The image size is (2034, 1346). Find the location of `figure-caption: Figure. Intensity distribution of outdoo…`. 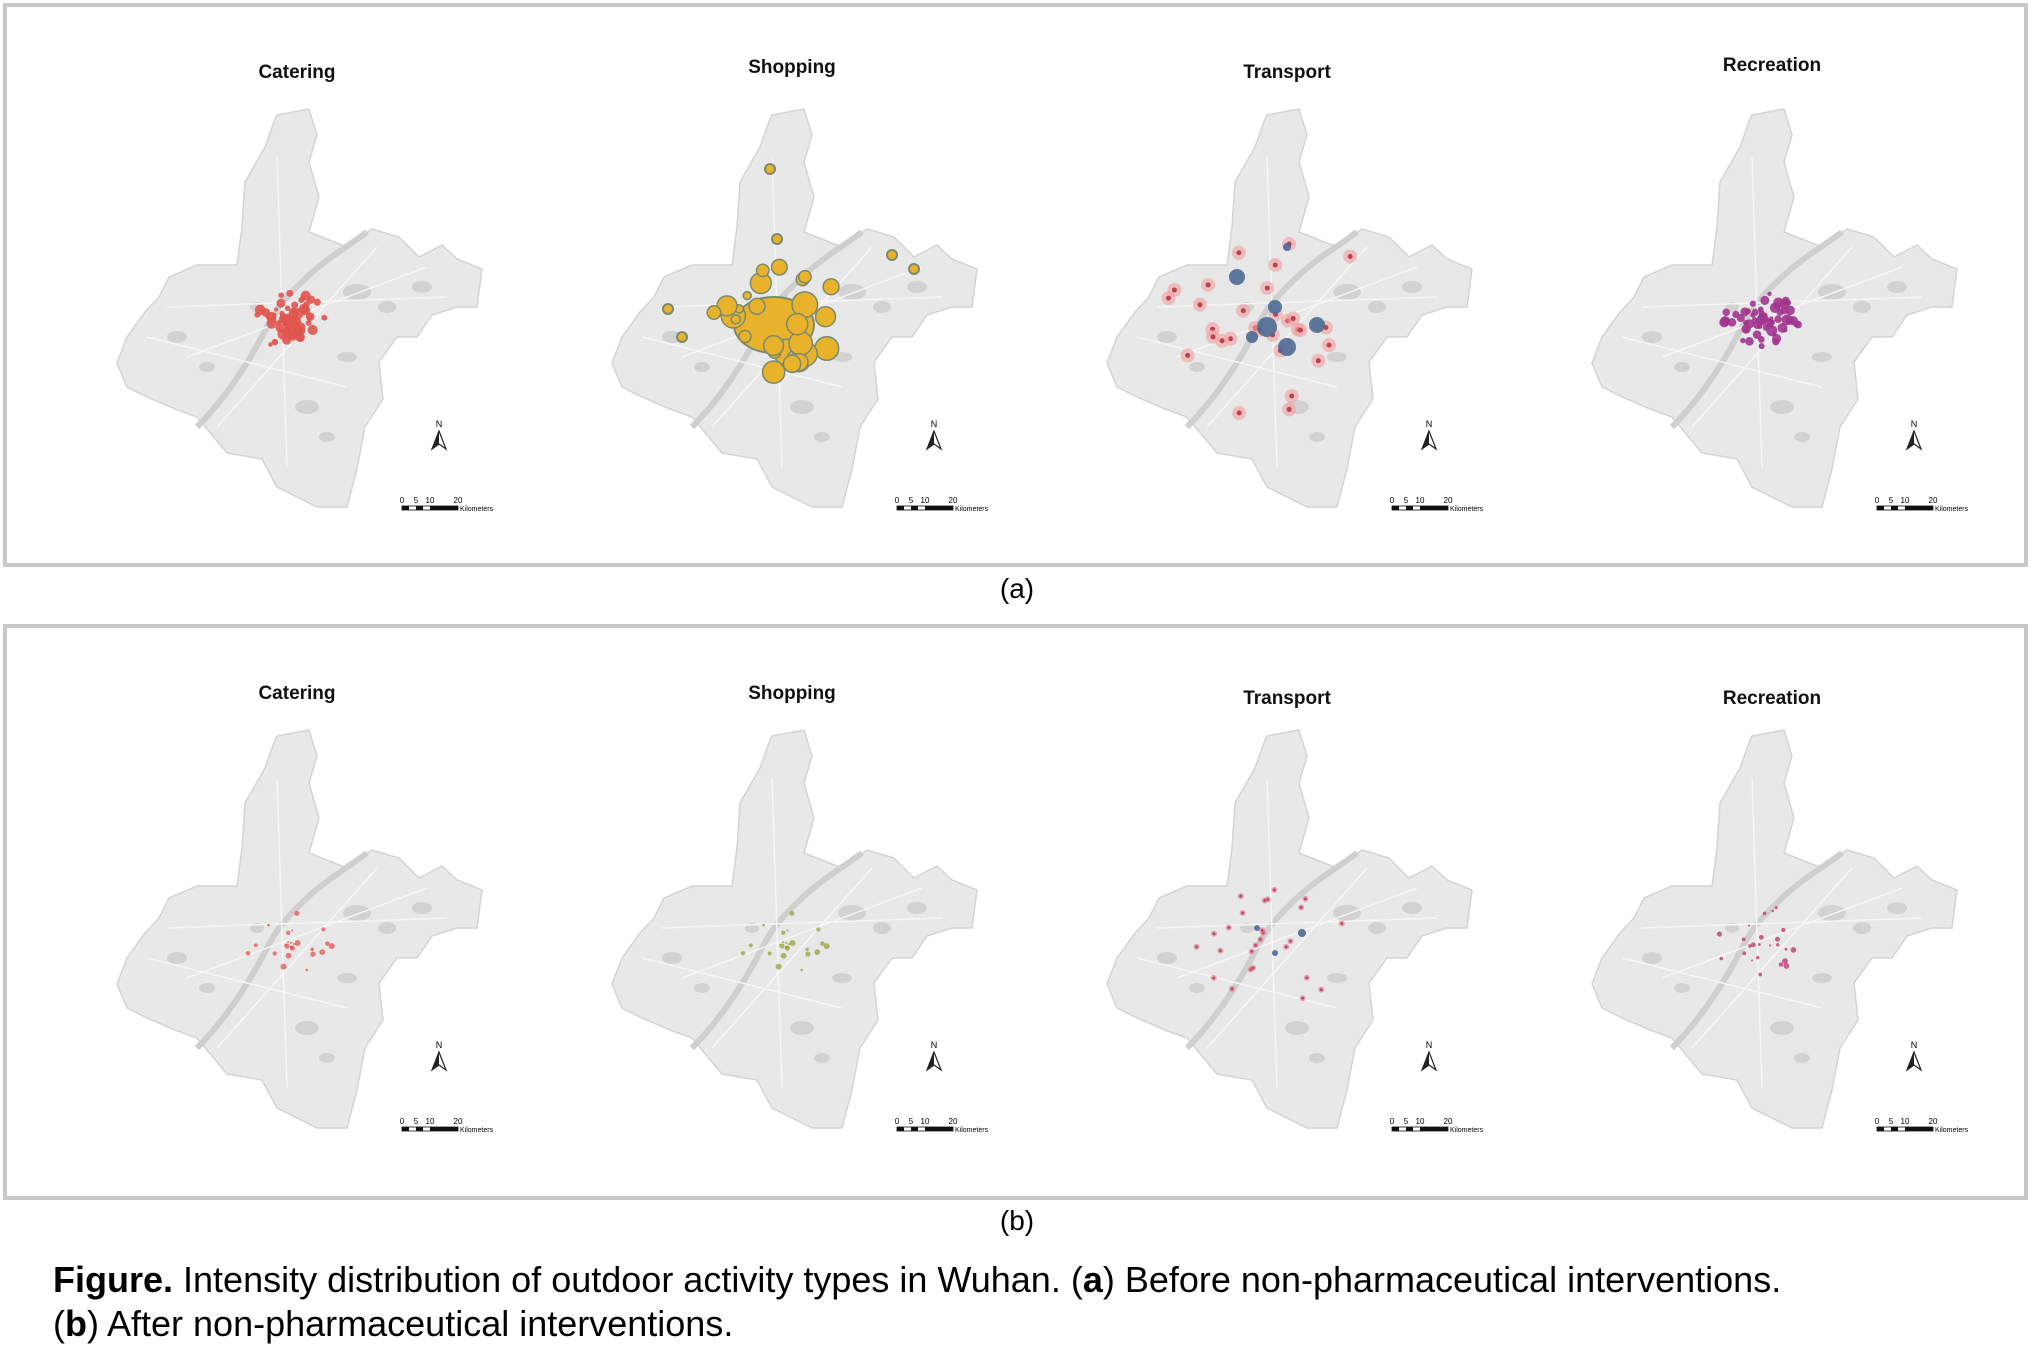

figure-caption: Figure. Intensity distribution of outdoo… is located at coordinates (1033, 1302).